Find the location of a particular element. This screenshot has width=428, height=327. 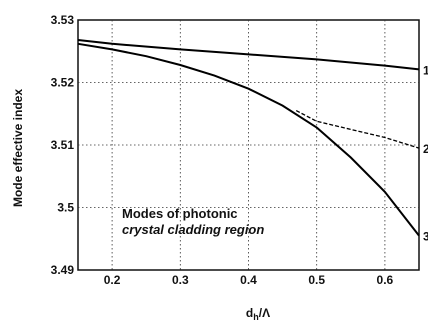

series-label-2: 2 is located at coordinates (425, 149).